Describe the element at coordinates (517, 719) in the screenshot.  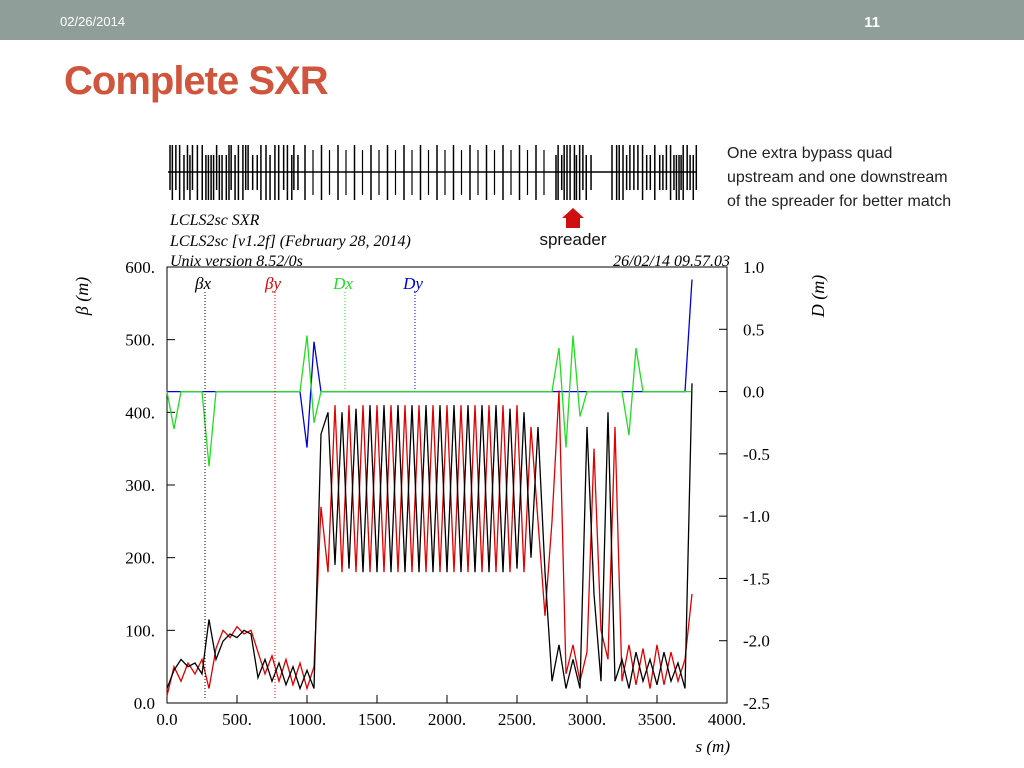
I see `x-tick-label: 2500.` at that location.